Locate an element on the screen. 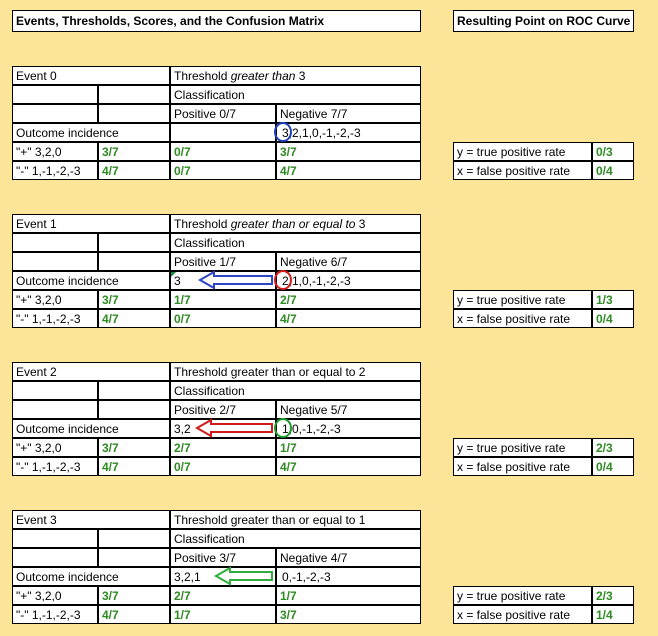 Image resolution: width=658 pixels, height=636 pixels. false-negative-count: 2/7 is located at coordinates (348, 299).